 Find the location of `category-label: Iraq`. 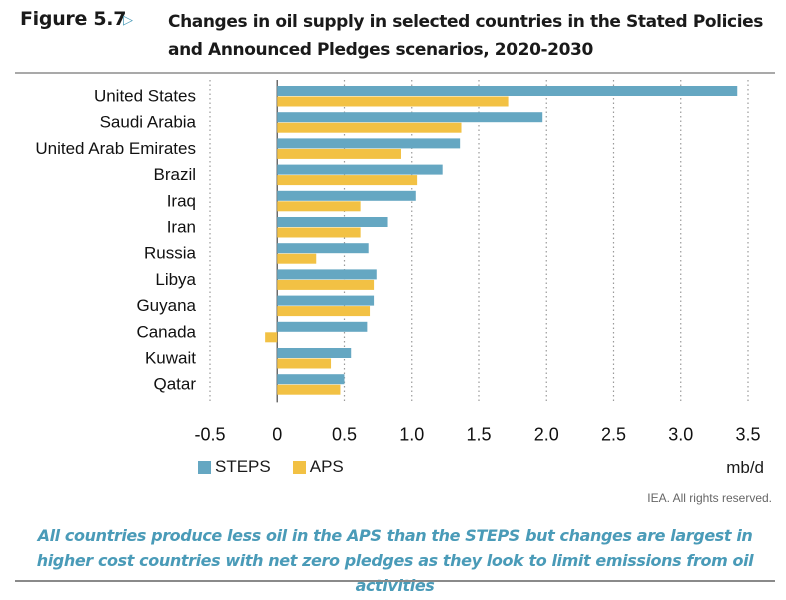

category-label: Iraq is located at coordinates (181, 200).